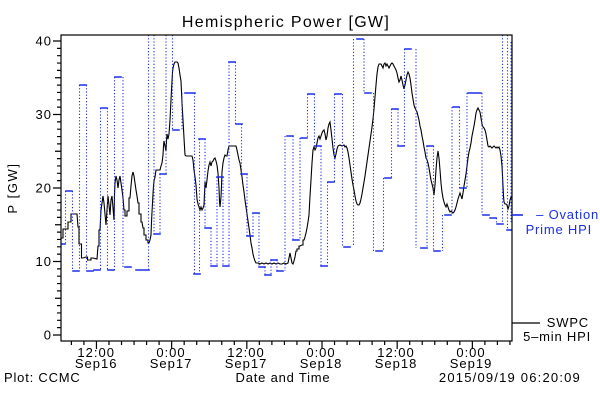 This screenshot has width=600, height=400. Describe the element at coordinates (471, 363) in the screenshot. I see `svg-text: Sep19` at that location.